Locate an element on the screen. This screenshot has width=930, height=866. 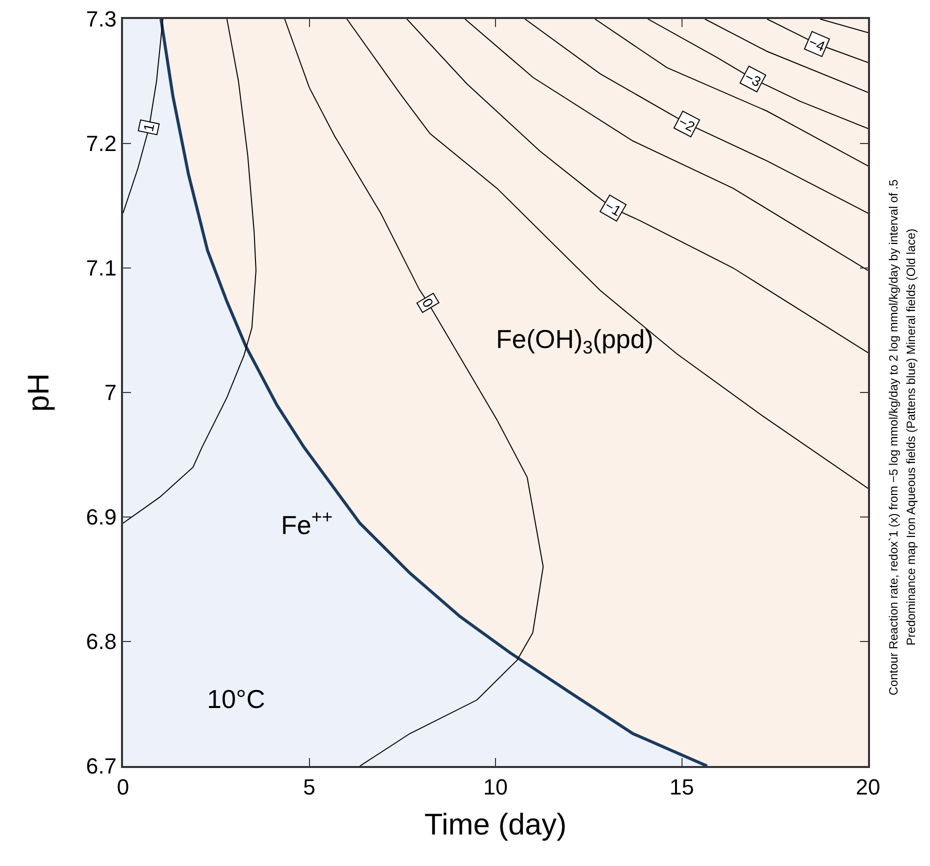
annotation: Fe$^{++}$ is located at coordinates (307, 523).